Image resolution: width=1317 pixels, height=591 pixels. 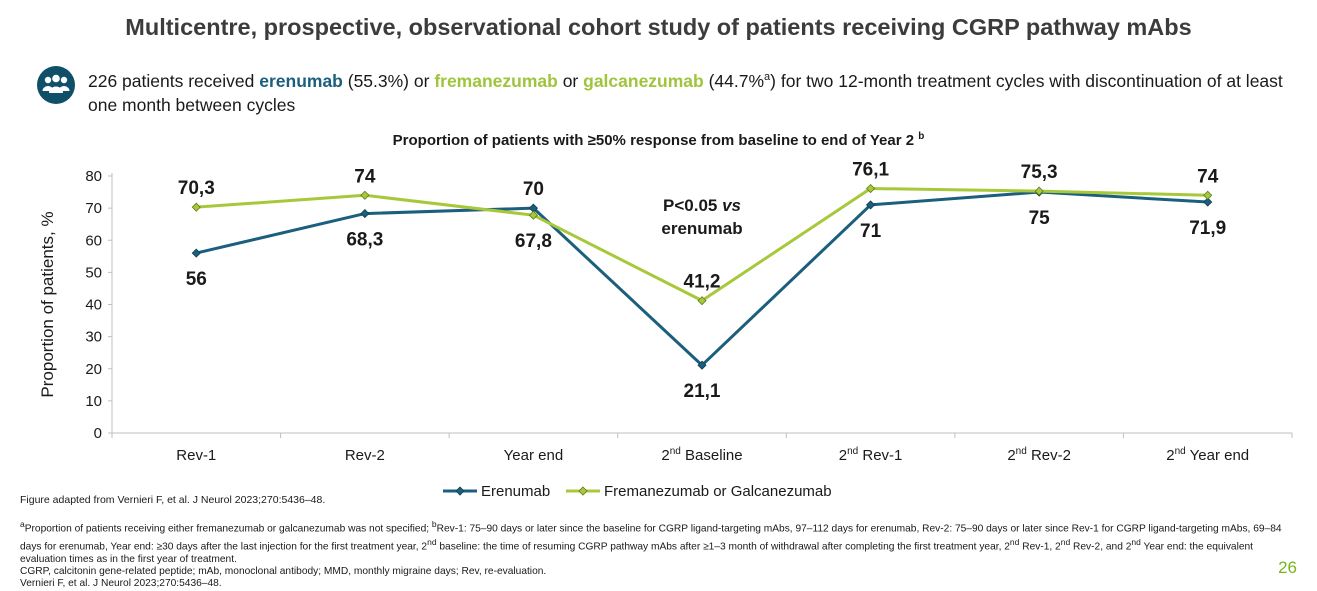 I want to click on people-group-icon, so click(x=56, y=85).